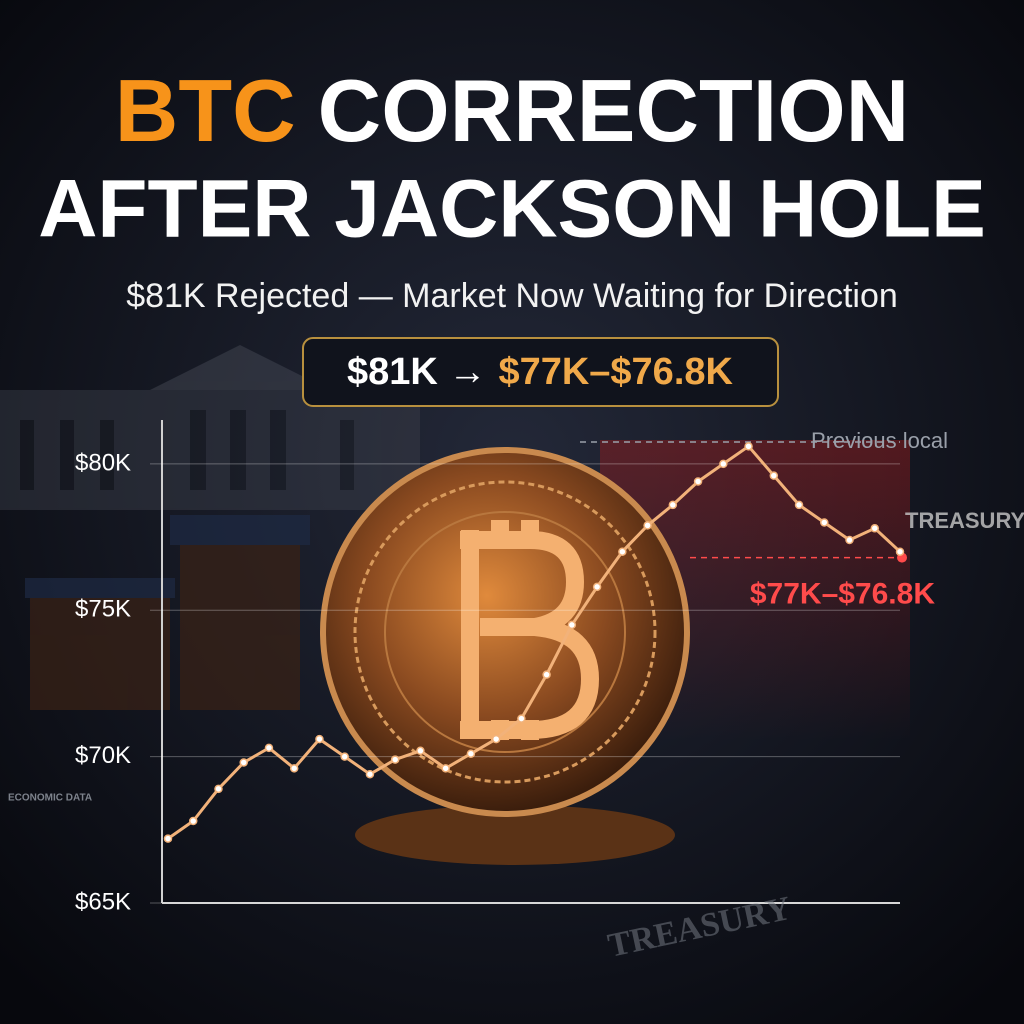  Describe the element at coordinates (614, 110) in the screenshot. I see `title-rest: CORRECTION` at that location.